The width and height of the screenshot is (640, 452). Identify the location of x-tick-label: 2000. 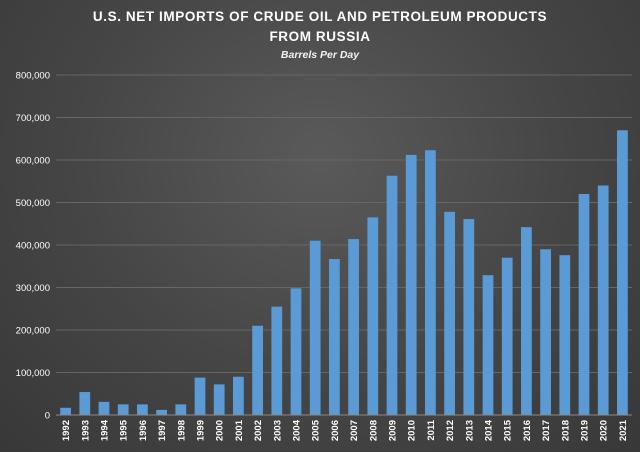
(220, 430).